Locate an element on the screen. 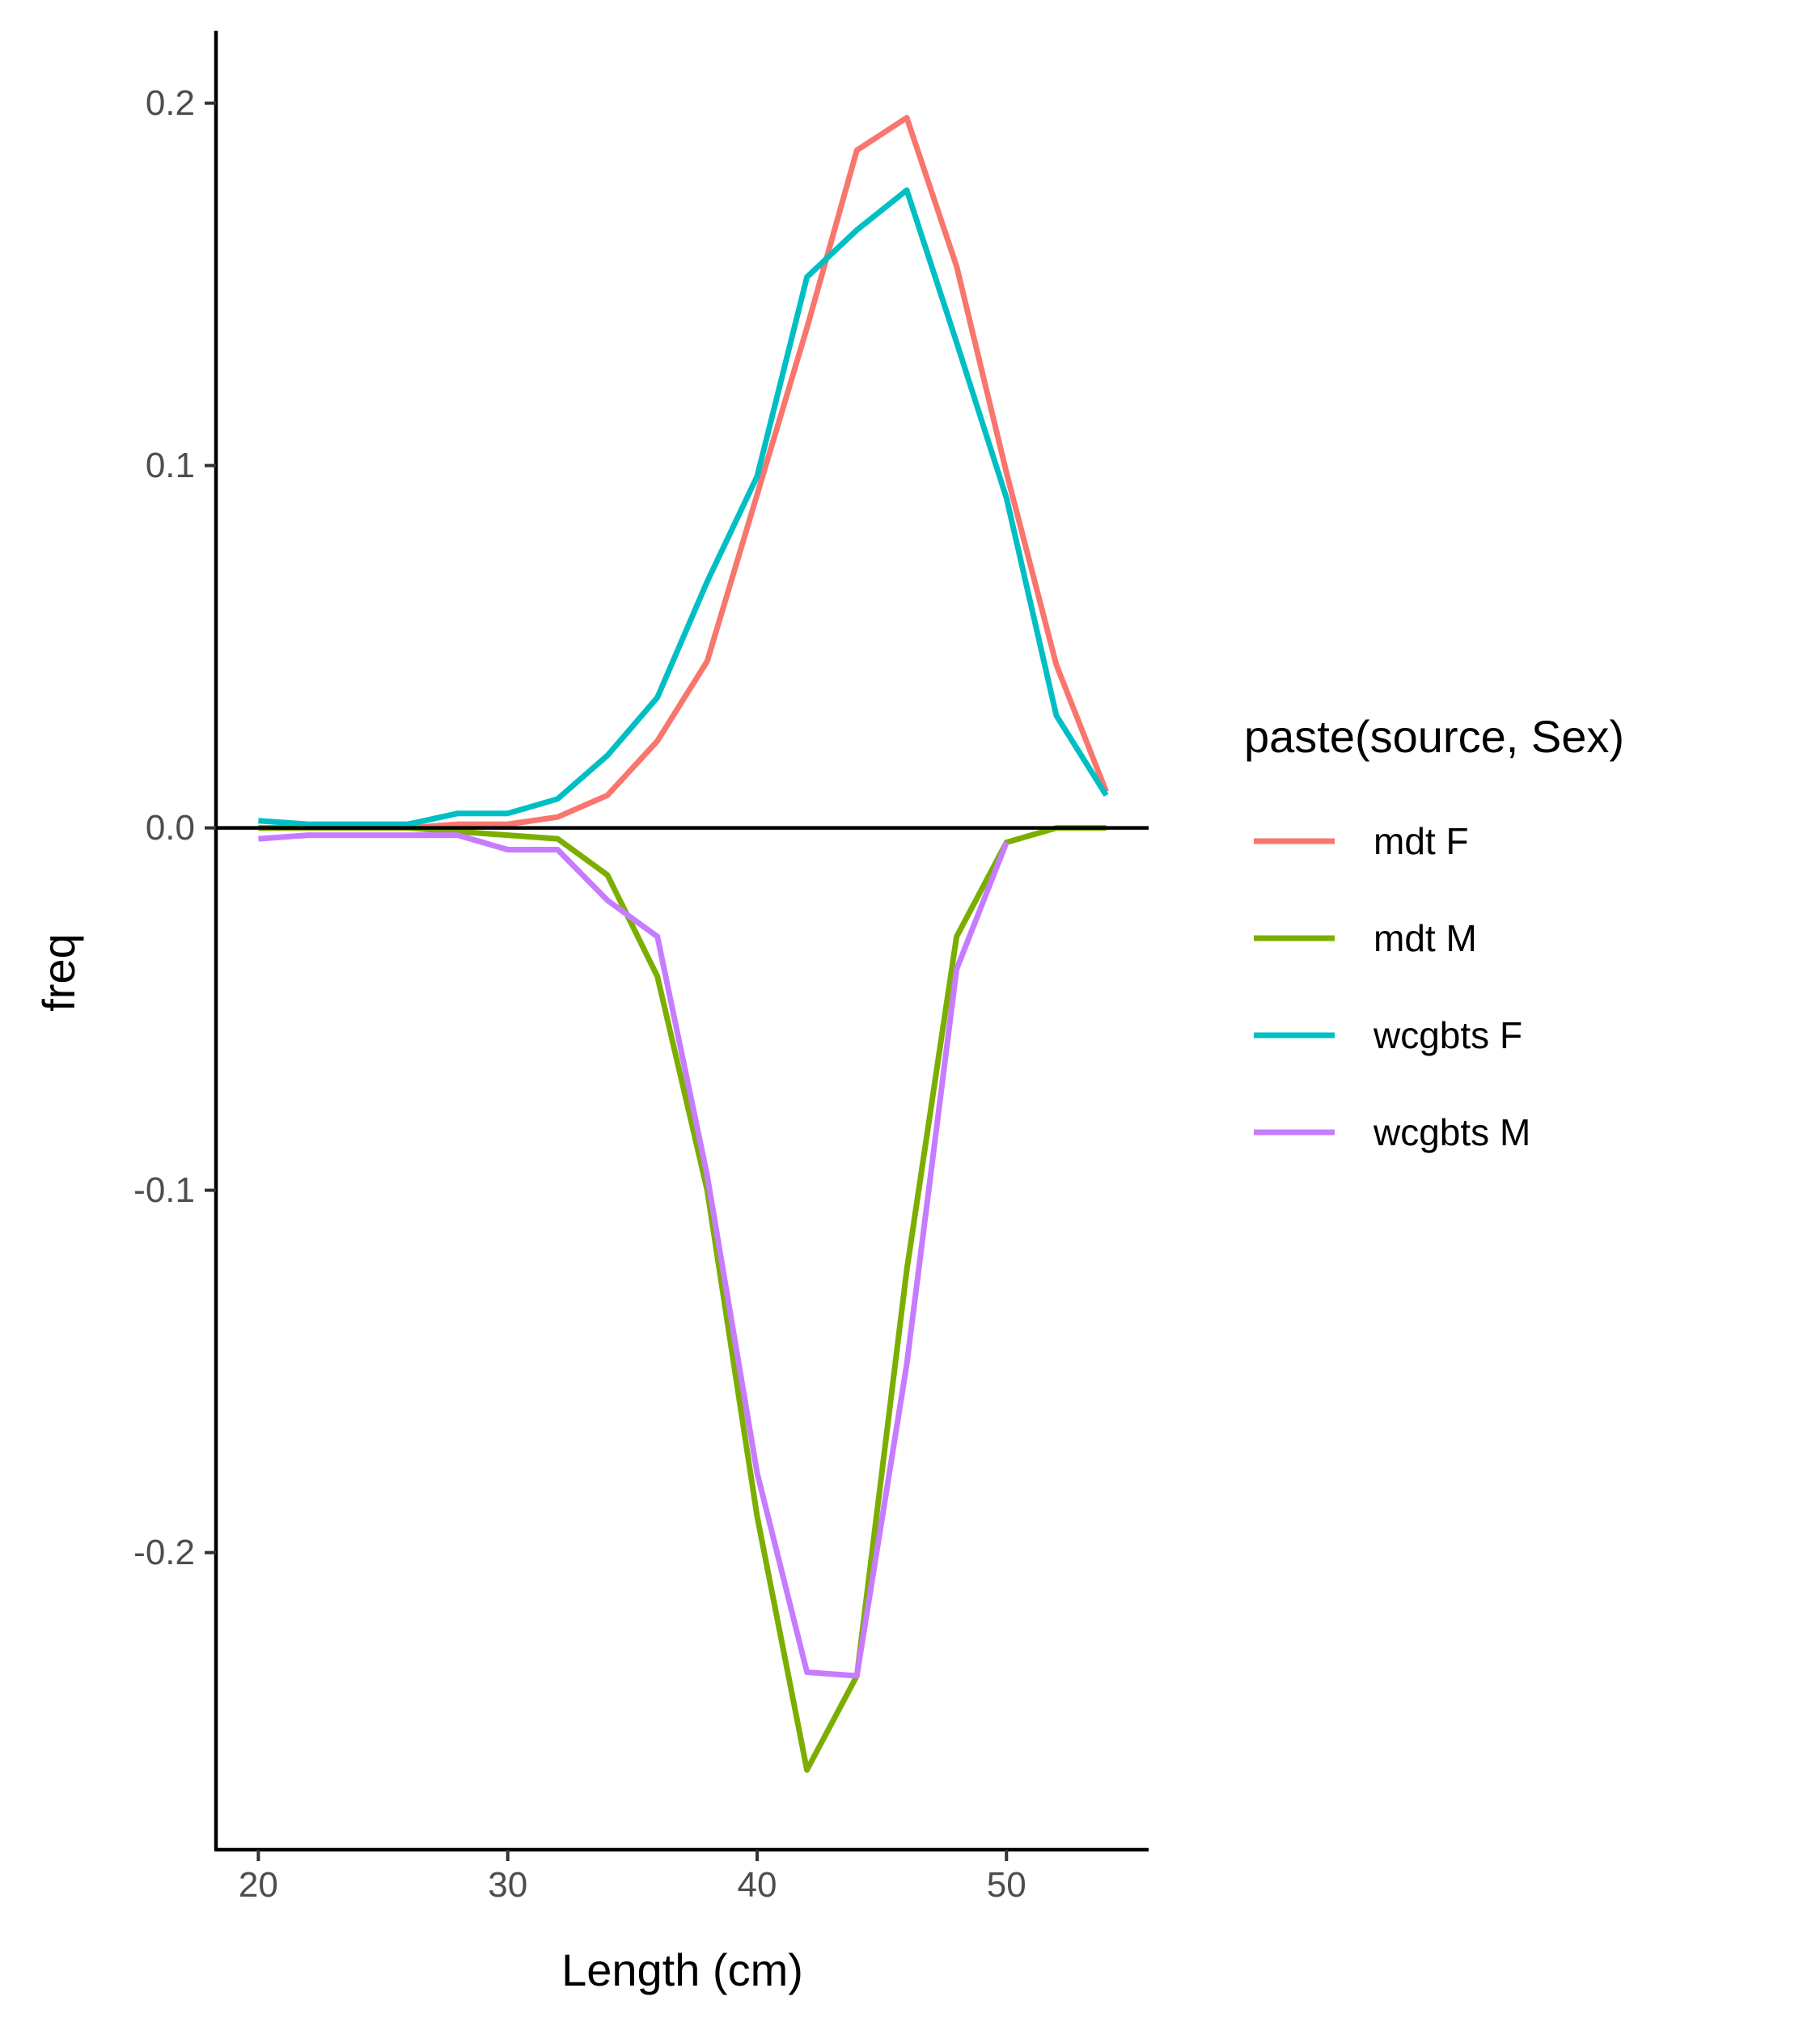  y-tick-label: 0.1 is located at coordinates (170, 465).